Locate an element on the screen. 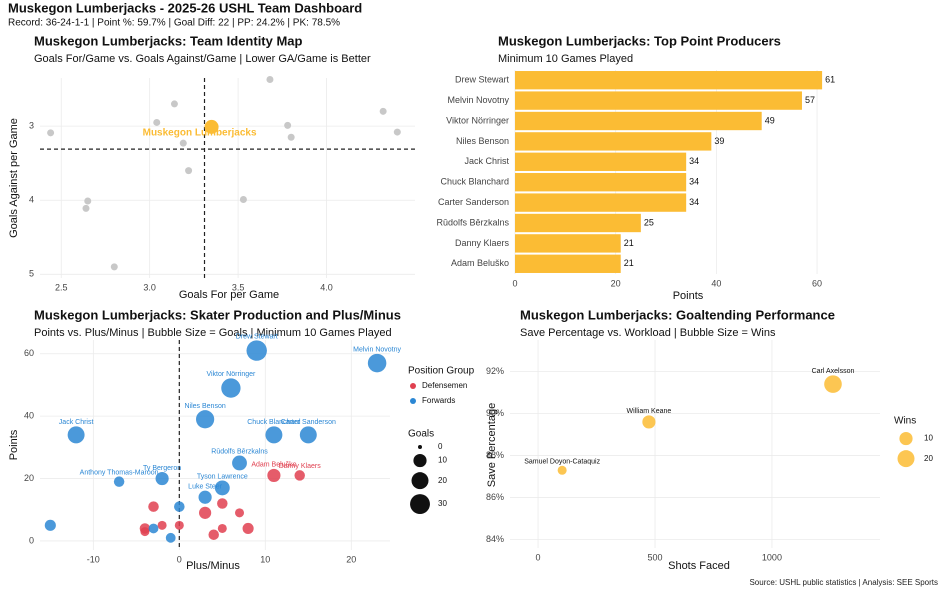  point-label: Rūdolfs Bērzkalns is located at coordinates (239, 451).